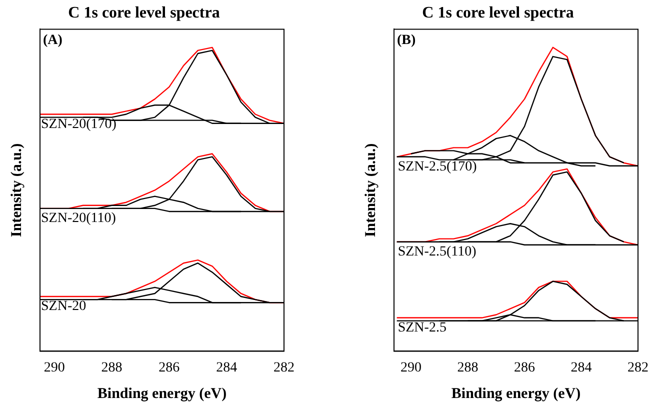 The height and width of the screenshot is (411, 656). I want to click on annotation: (B), so click(406, 40).